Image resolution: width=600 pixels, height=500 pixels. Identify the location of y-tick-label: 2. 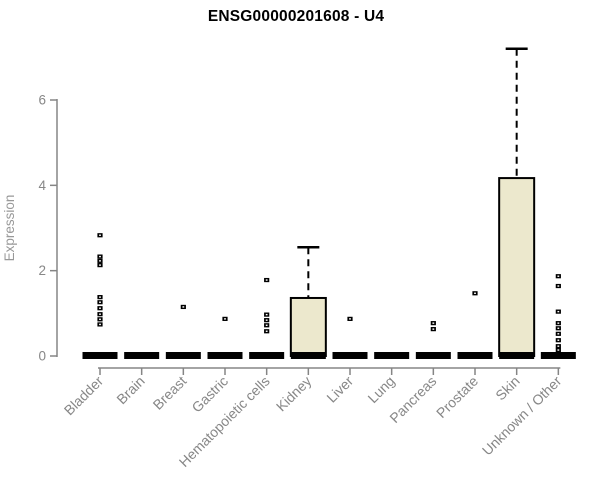
(42, 270).